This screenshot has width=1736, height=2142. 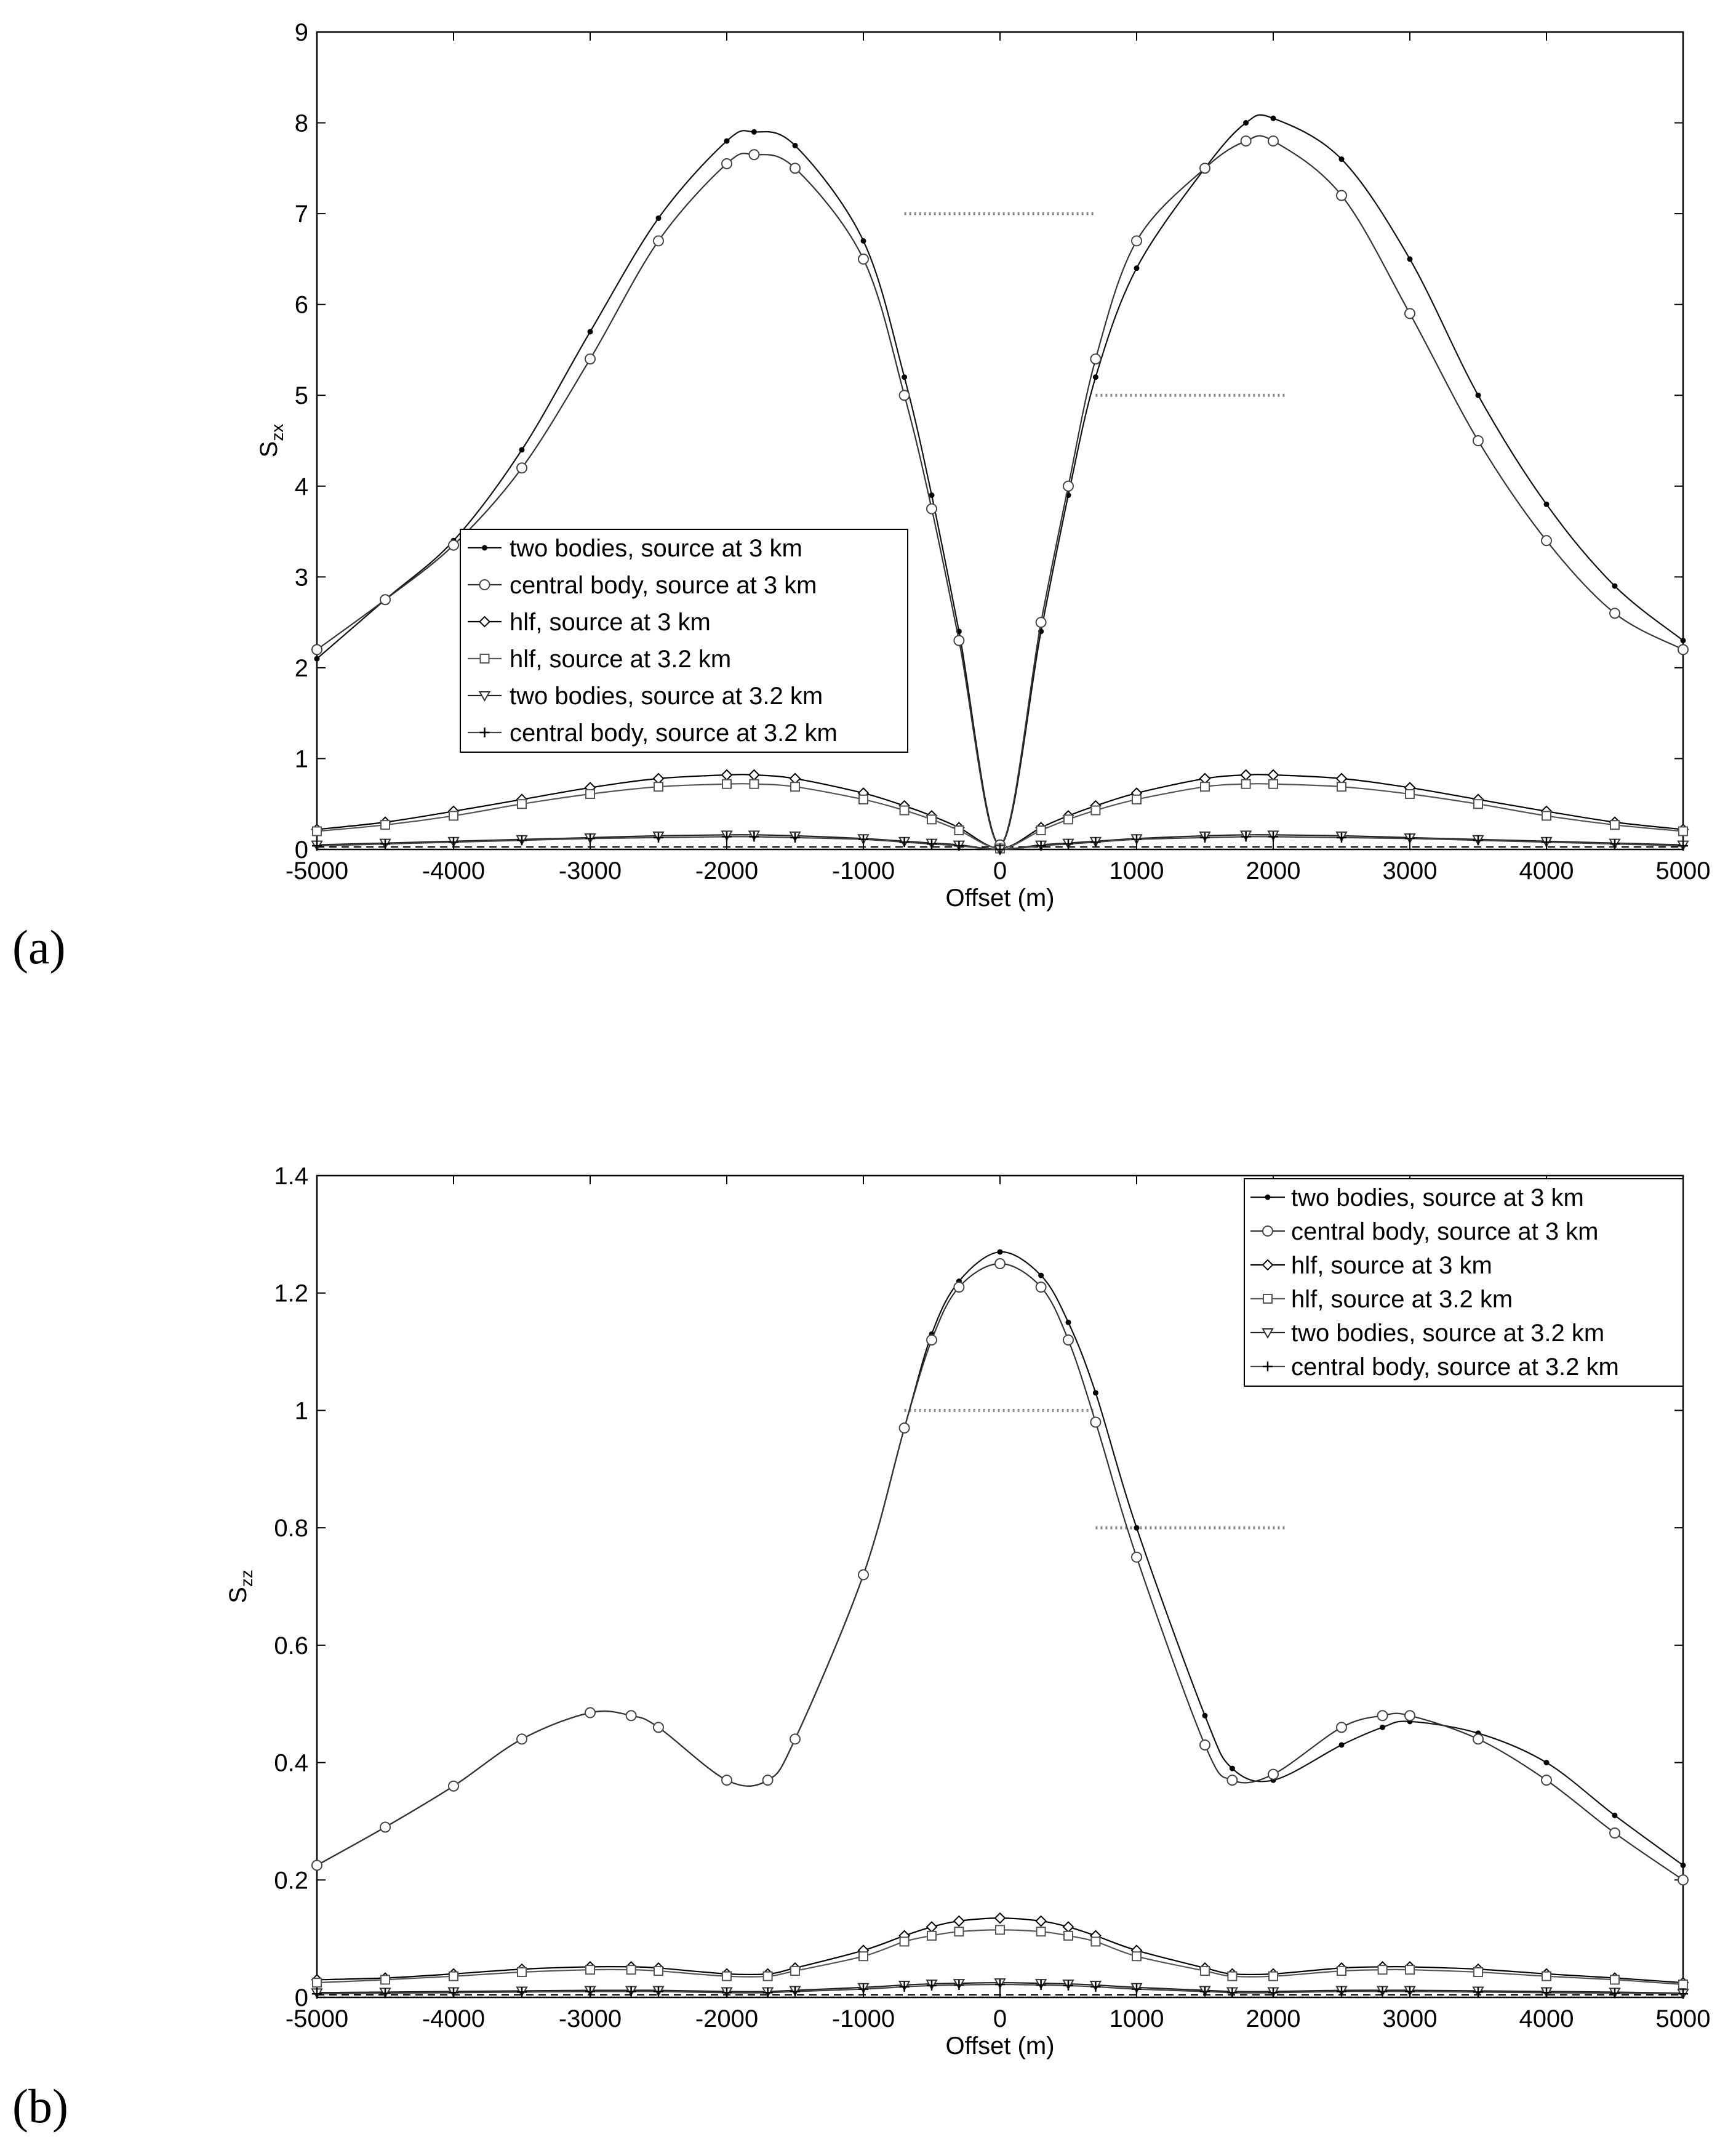 I want to click on chart-a-ytick-label: 9, so click(x=301, y=32).